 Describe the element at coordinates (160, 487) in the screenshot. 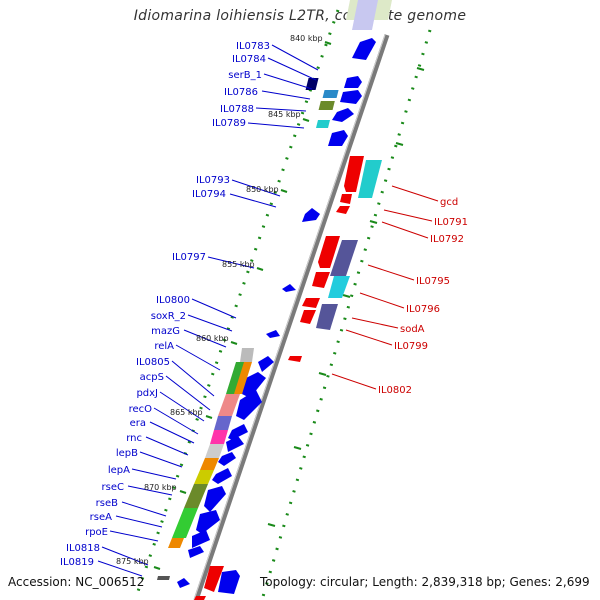

I see `kbp-label-870: 870 kbp` at that location.